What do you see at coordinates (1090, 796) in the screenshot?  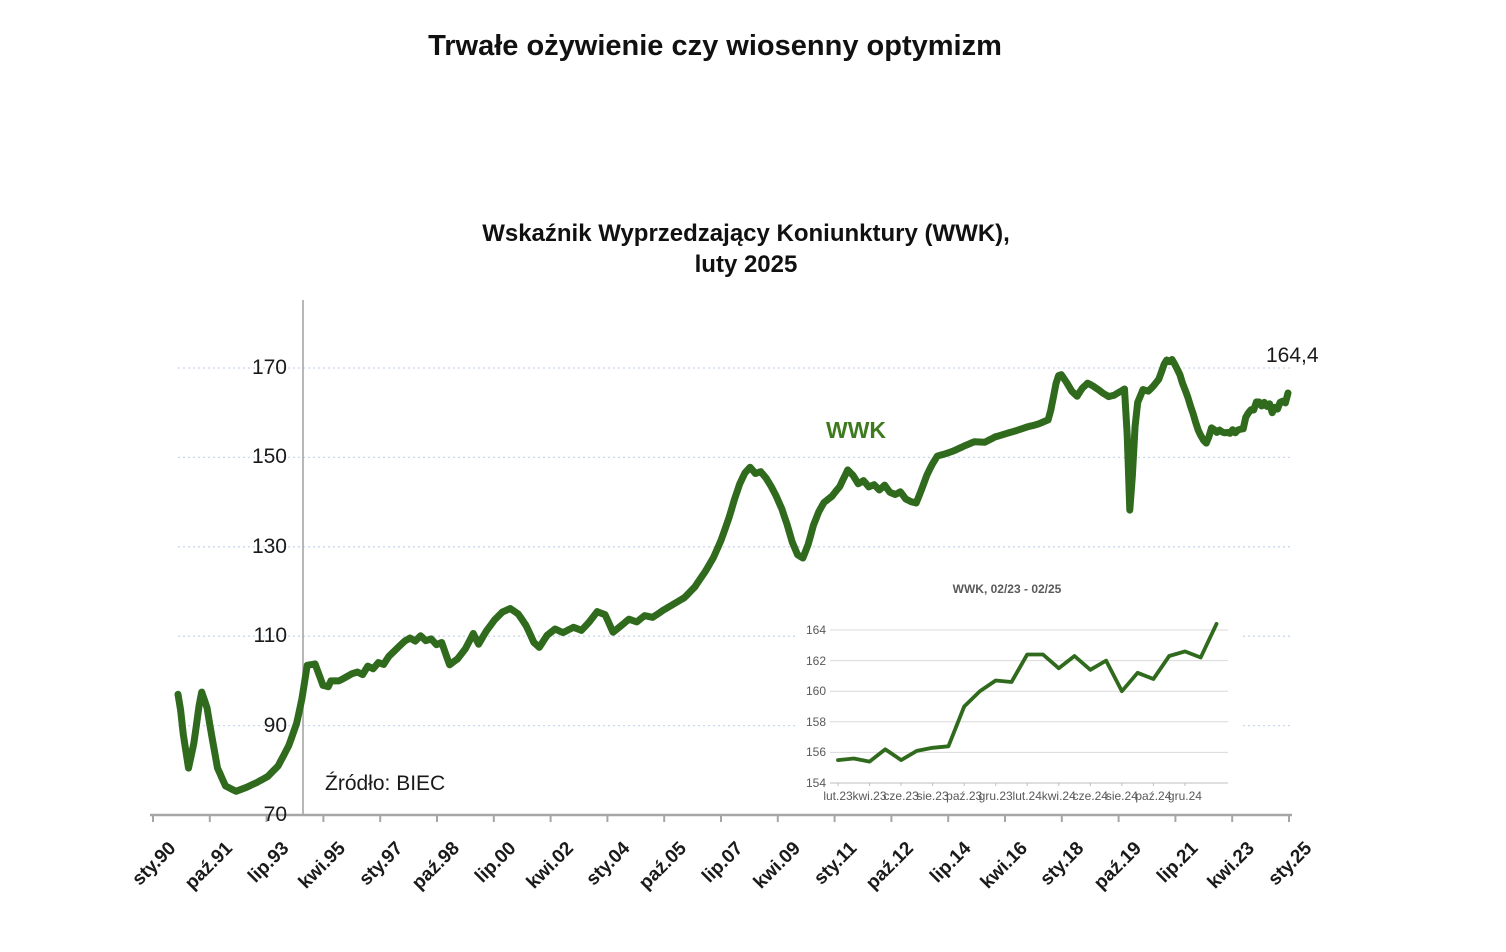 I see `inset-x-axis-label-cze.24: cze.24` at bounding box center [1090, 796].